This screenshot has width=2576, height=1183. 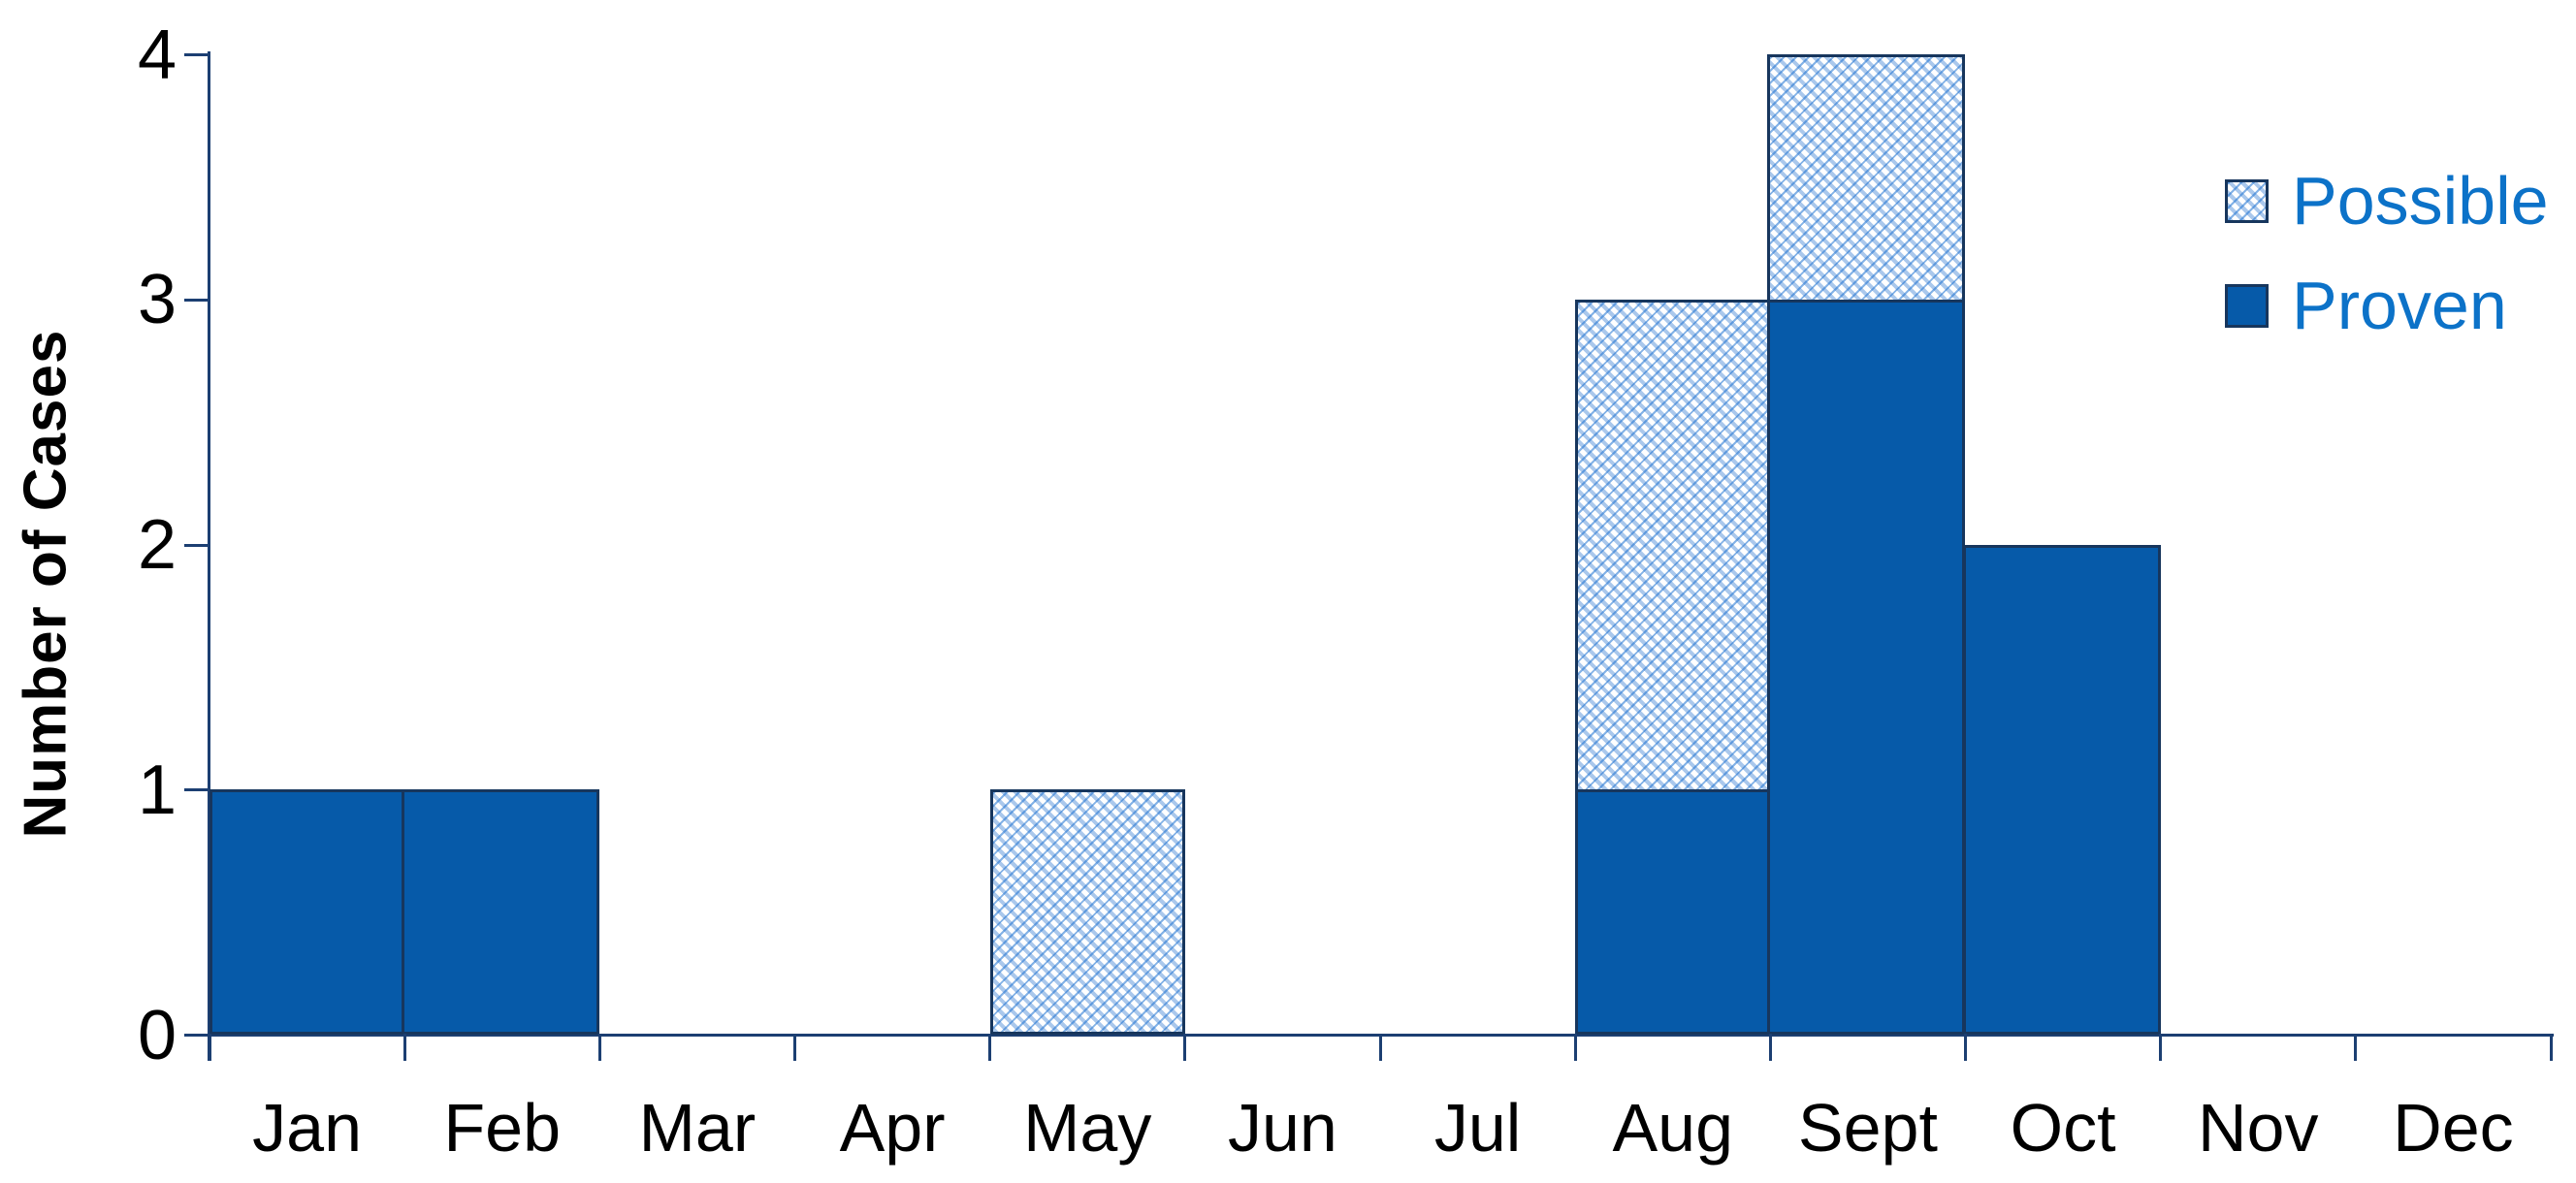 I want to click on legend-swatch-possible-hatched-icon, so click(x=2247, y=200).